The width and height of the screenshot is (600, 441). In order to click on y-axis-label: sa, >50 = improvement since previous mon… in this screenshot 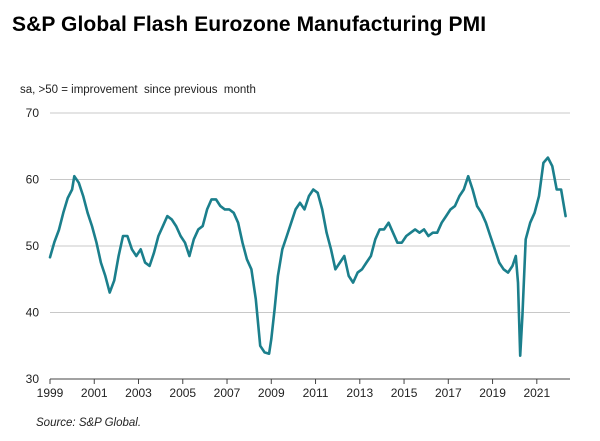, I will do `click(138, 90)`.